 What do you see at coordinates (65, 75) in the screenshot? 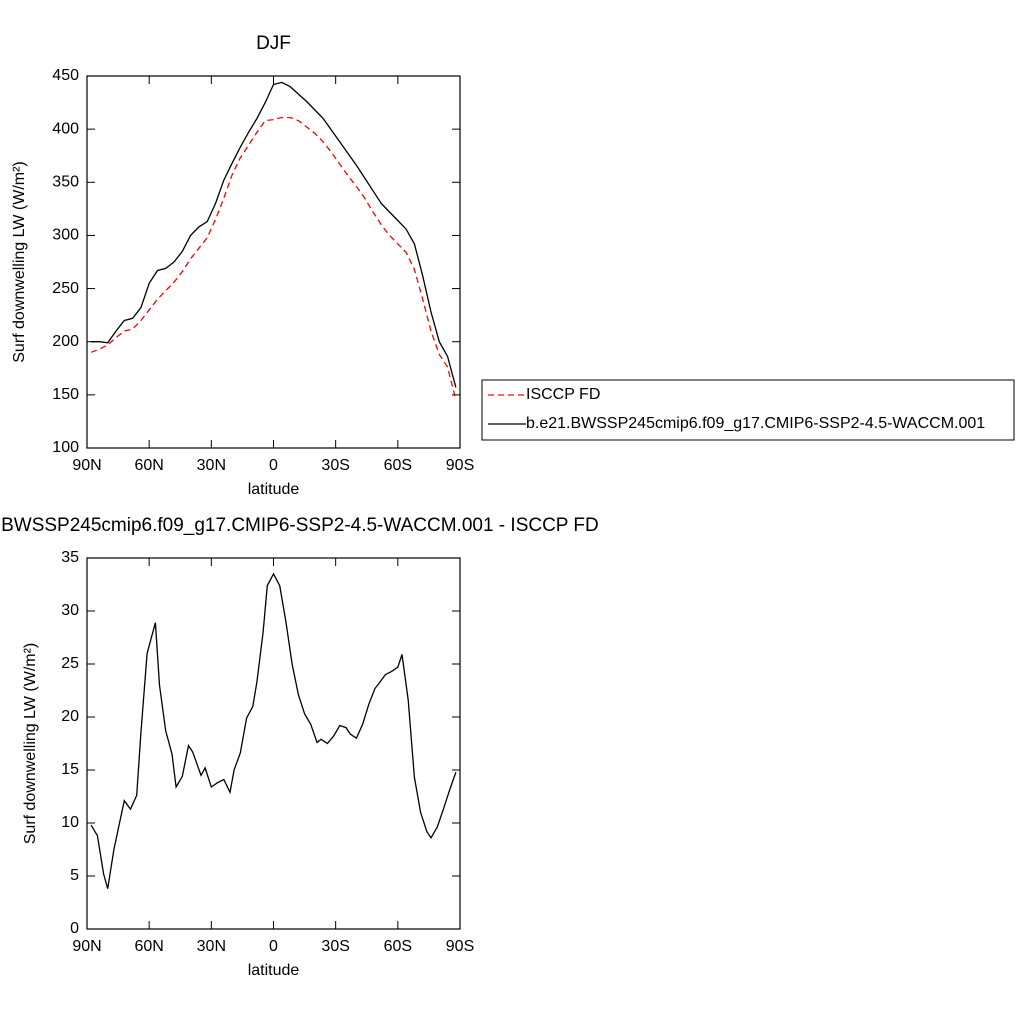
I see `y-tick-label: 450` at bounding box center [65, 75].